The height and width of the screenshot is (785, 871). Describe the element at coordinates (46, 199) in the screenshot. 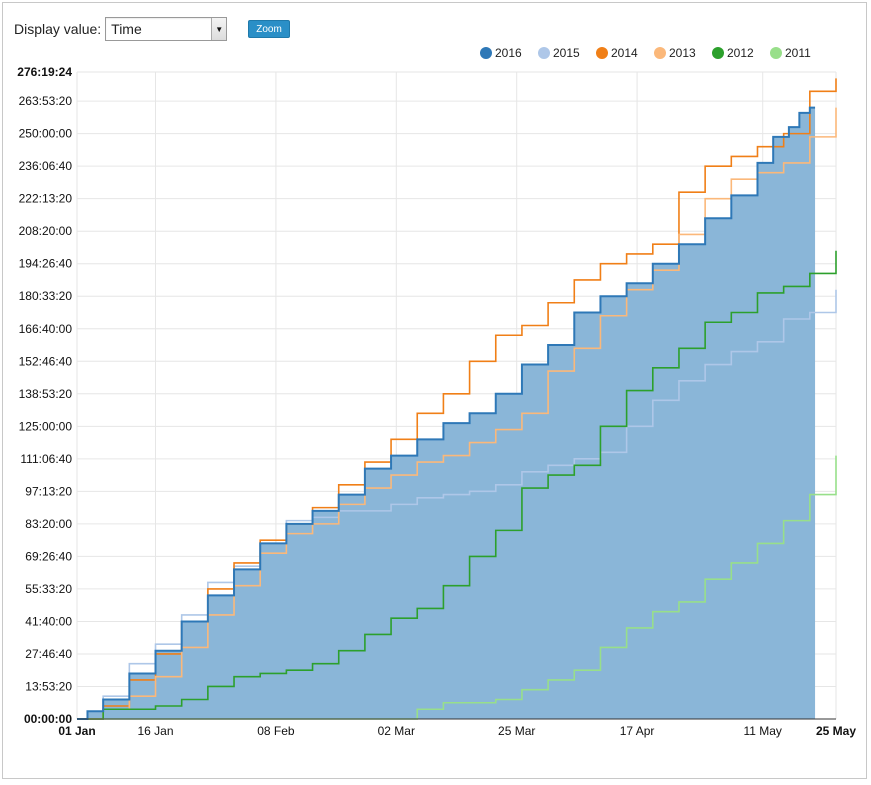

I see `y-tick-label: 222:13:20` at that location.